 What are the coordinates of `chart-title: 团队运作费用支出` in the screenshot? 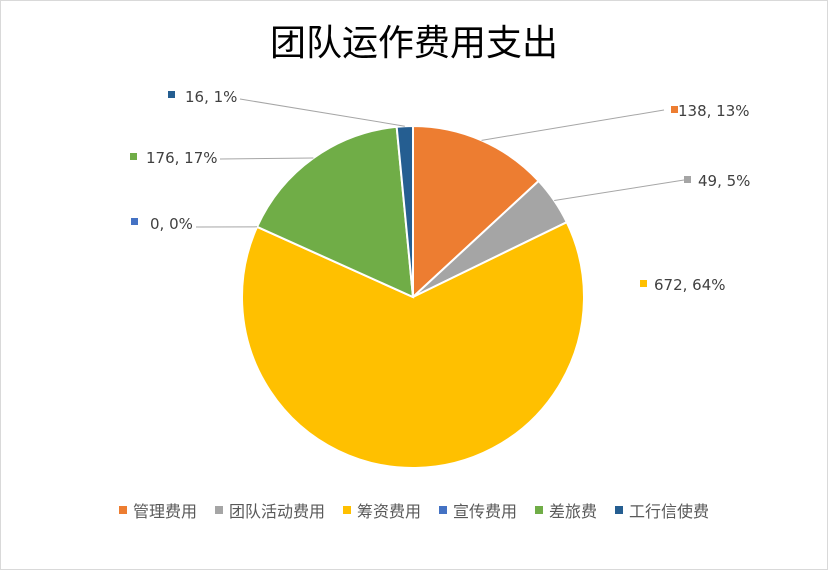 It's located at (413, 43).